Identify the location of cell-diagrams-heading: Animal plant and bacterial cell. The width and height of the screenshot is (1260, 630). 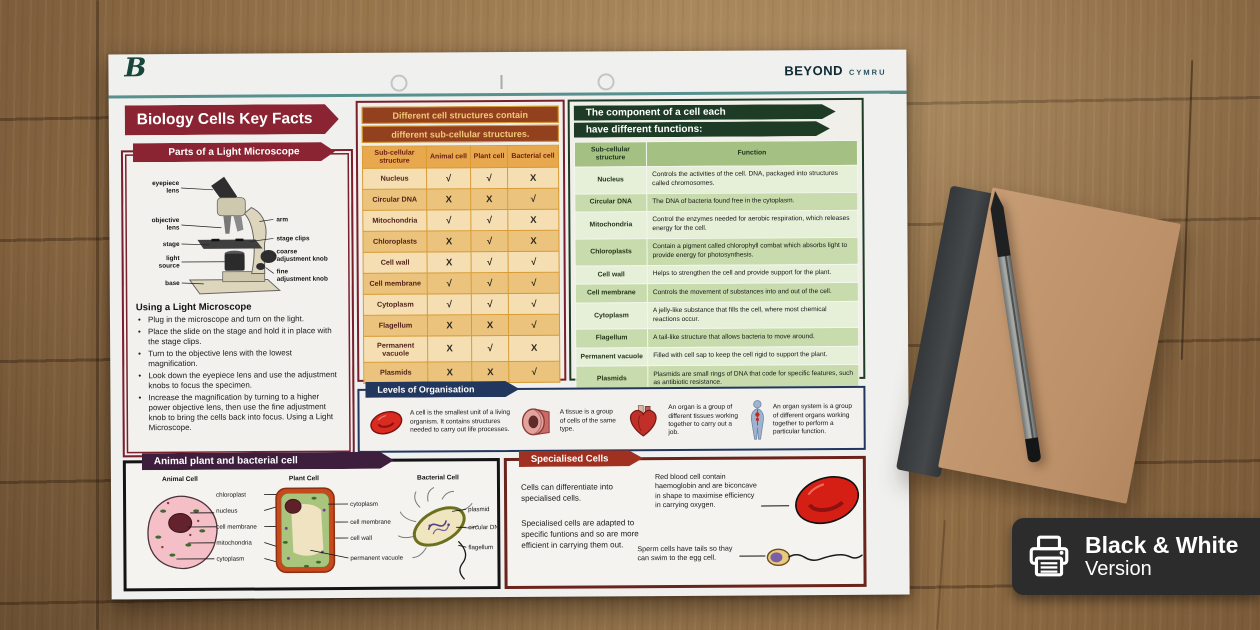
(268, 461).